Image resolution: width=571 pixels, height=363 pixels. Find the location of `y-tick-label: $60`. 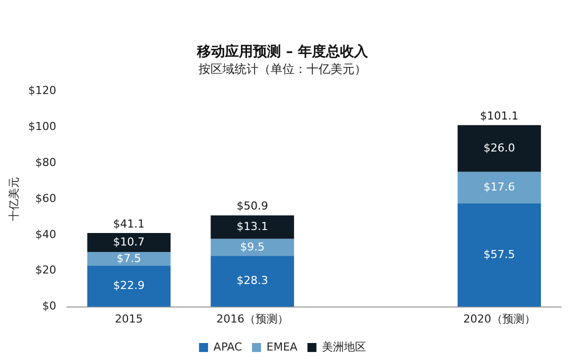

y-tick-label: $60 is located at coordinates (45, 198).